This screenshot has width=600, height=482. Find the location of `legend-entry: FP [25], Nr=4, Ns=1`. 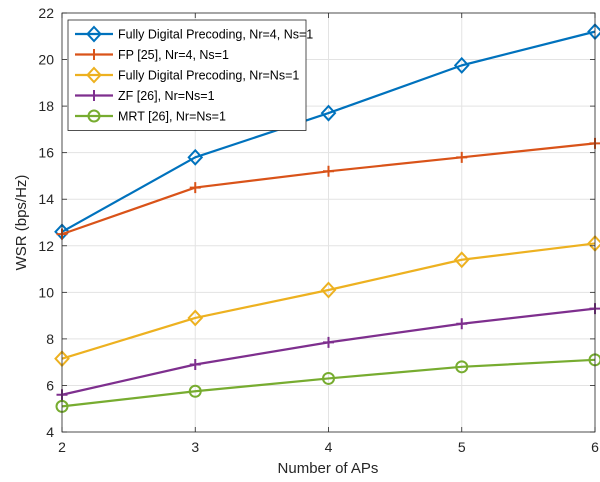

legend-entry: FP [25], Nr=4, Ns=1 is located at coordinates (152, 55).